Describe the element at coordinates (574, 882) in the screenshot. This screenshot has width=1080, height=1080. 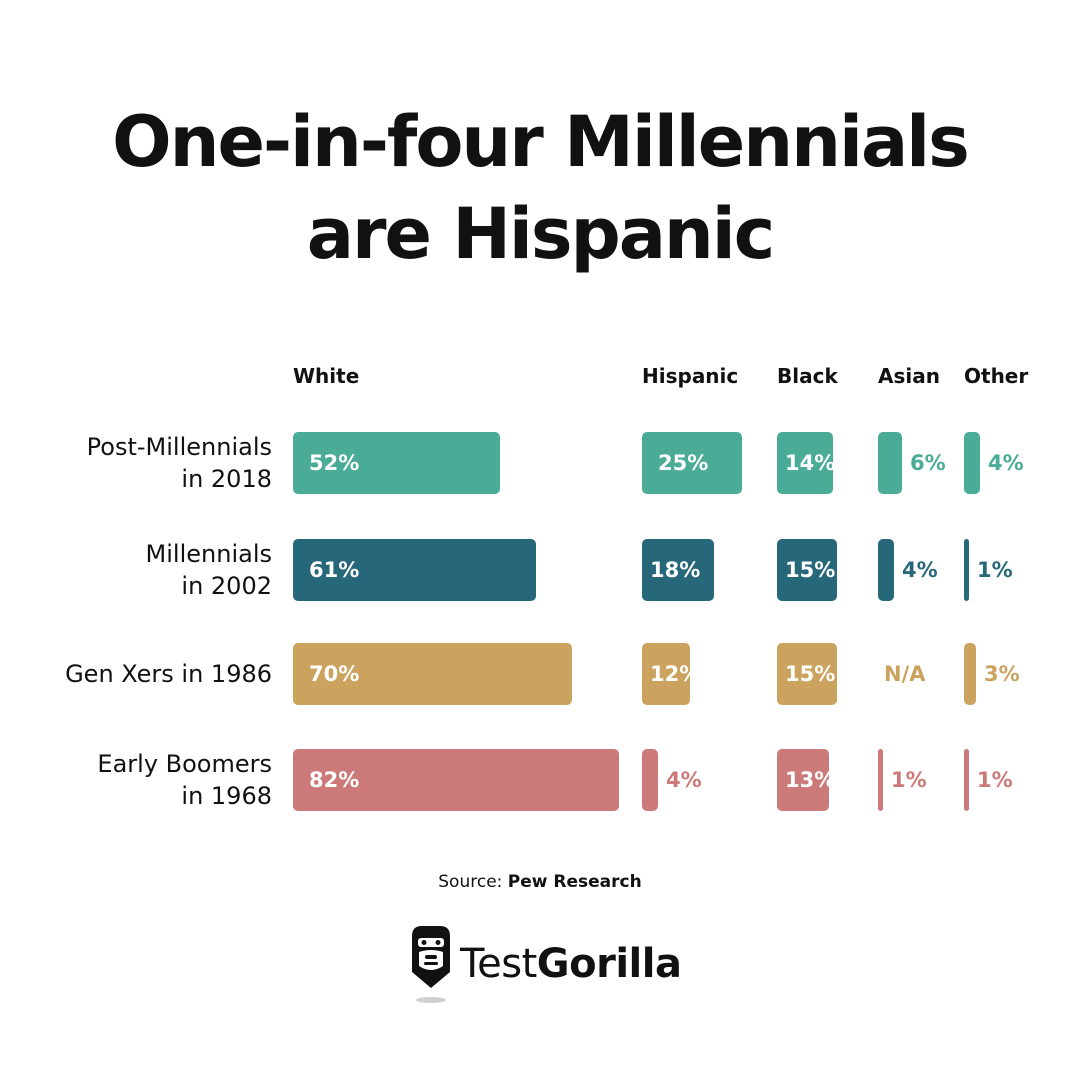
I see `source-name: Pew Research` at that location.